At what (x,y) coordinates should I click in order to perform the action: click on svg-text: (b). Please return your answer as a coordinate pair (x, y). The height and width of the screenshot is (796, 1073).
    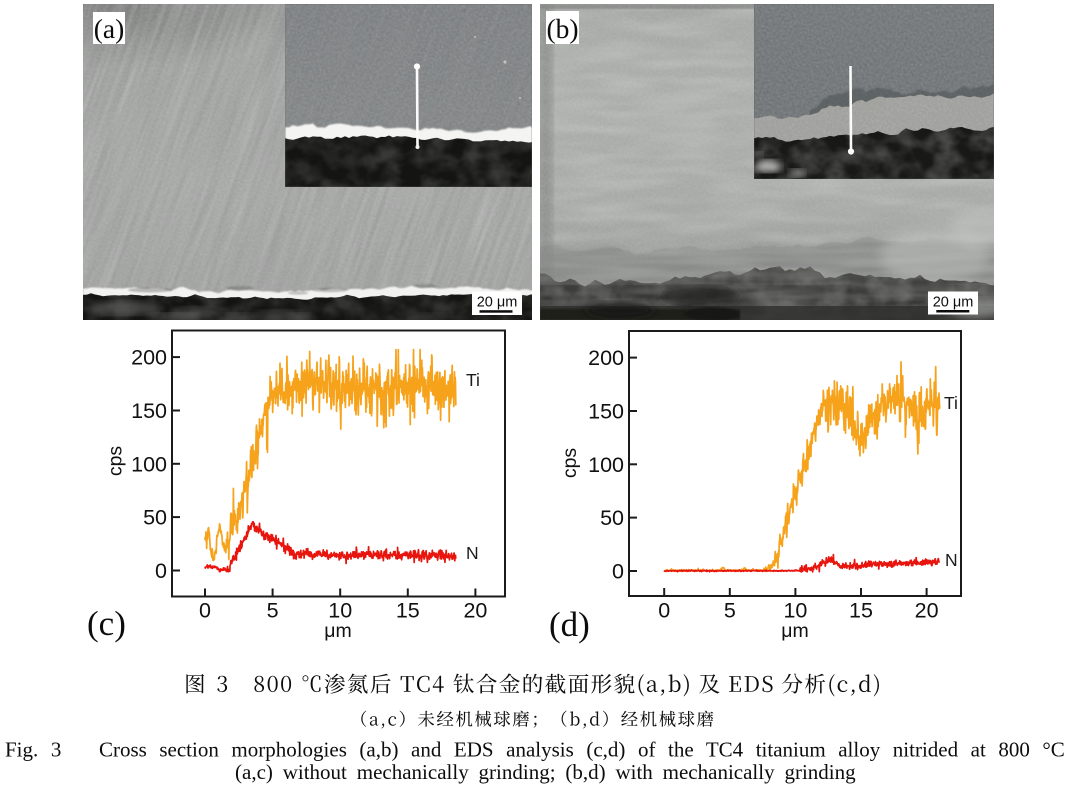
    Looking at the image, I should click on (562, 28).